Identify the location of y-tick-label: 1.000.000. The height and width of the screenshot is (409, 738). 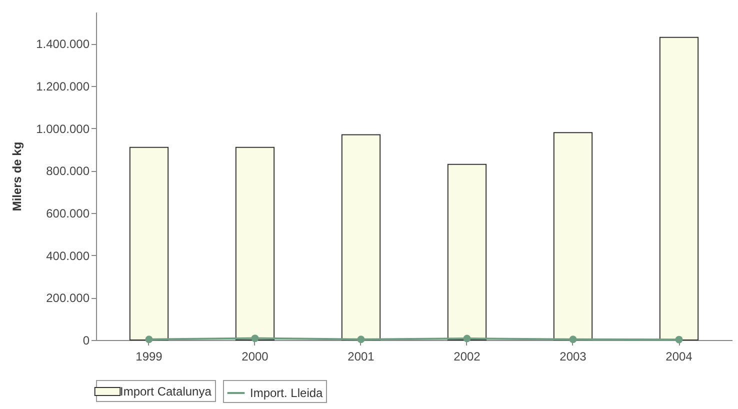
(63, 129).